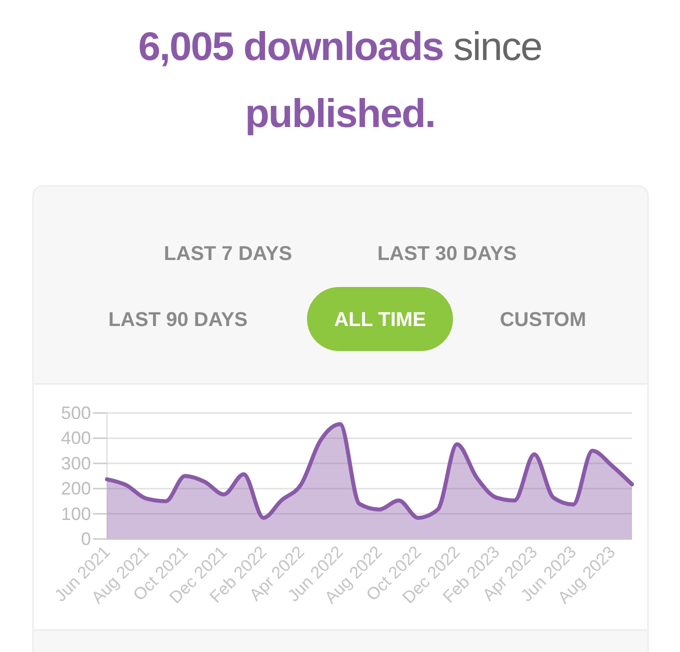 This screenshot has height=652, width=680. What do you see at coordinates (75, 488) in the screenshot?
I see `y-tick-label: 200` at bounding box center [75, 488].